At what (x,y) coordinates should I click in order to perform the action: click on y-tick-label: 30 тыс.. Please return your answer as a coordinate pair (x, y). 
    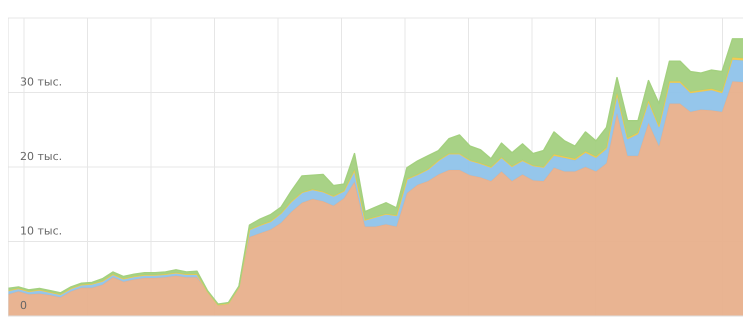
    Looking at the image, I should click on (41, 82).